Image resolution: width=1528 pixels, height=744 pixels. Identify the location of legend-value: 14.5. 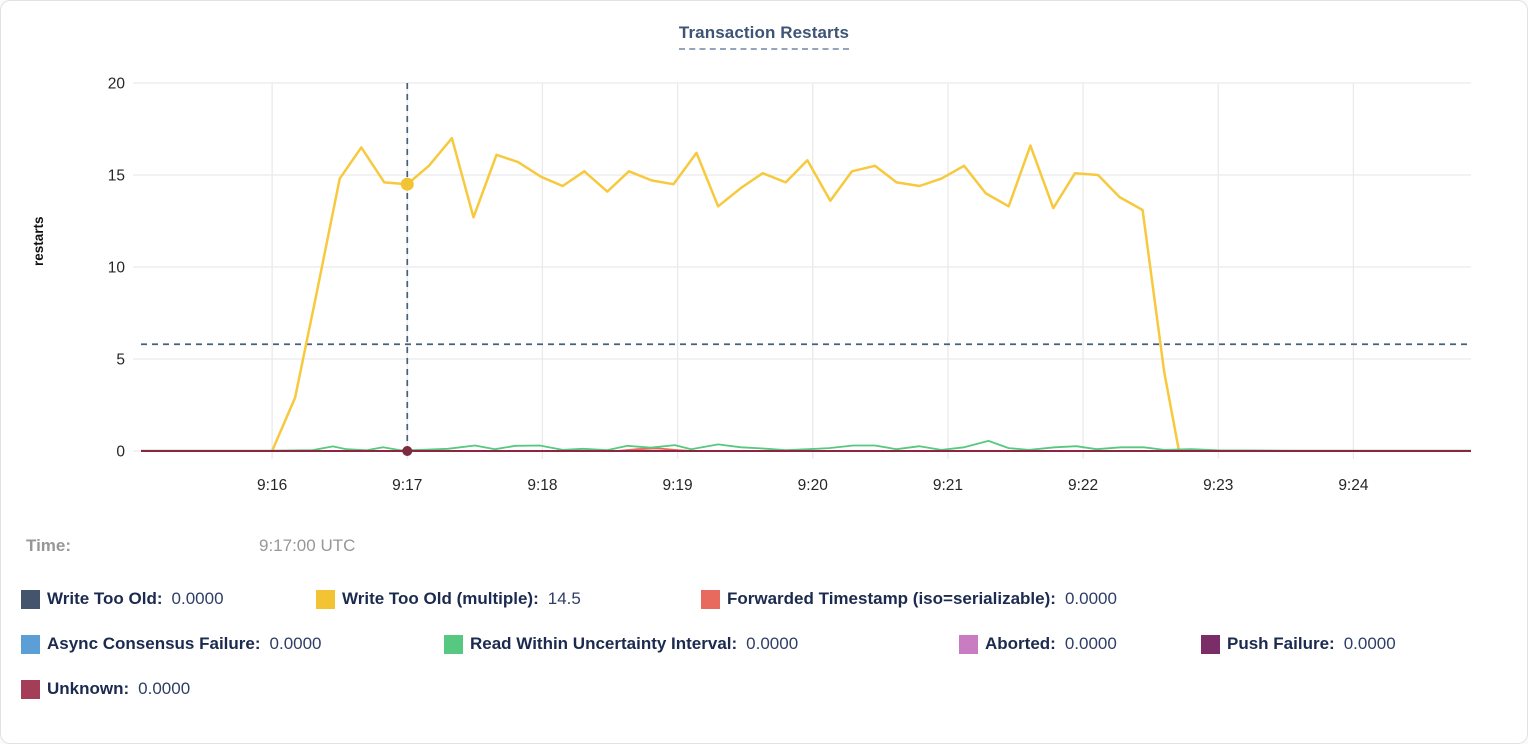
(564, 598).